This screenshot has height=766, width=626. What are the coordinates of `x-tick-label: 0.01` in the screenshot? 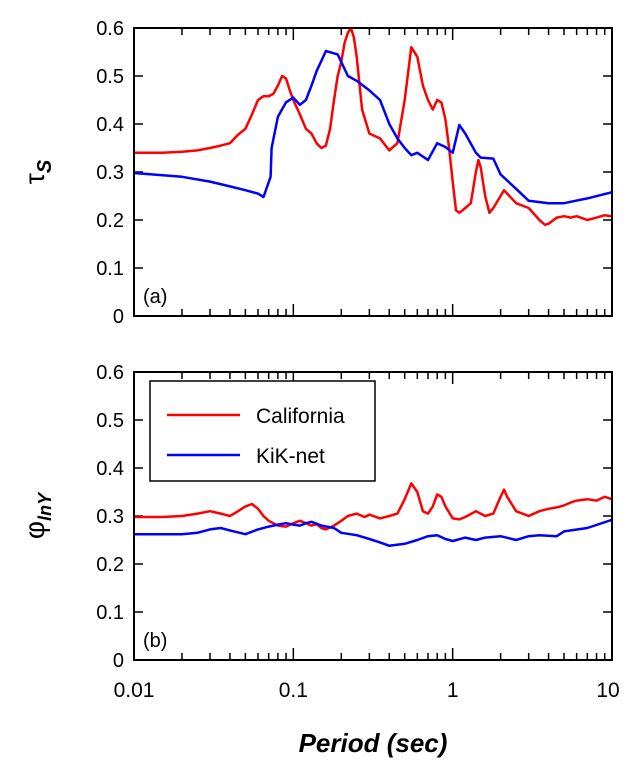 It's located at (134, 690).